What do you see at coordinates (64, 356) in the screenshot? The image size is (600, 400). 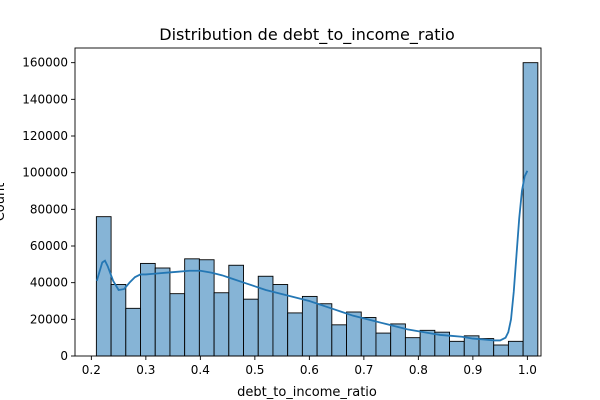 I see `y-tick-label: 0` at bounding box center [64, 356].